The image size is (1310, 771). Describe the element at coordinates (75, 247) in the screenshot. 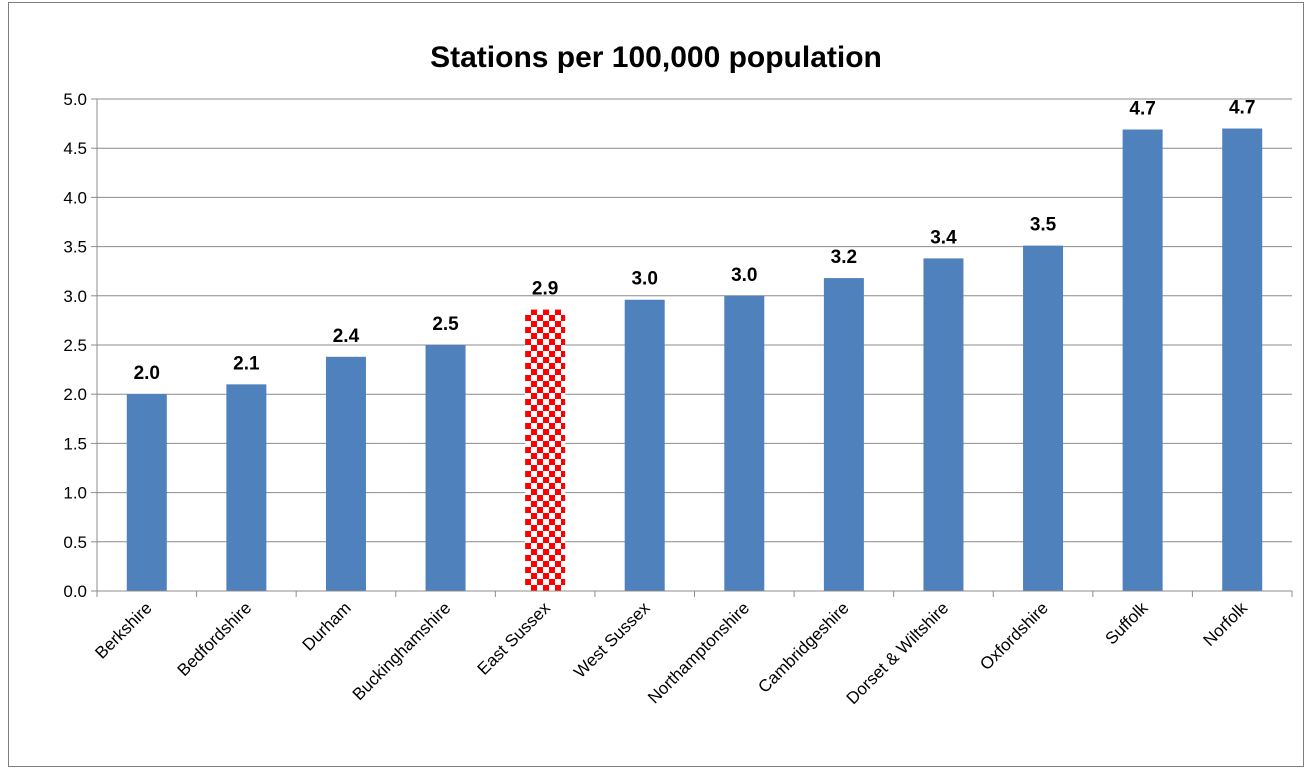

I see `y-tick-label: 3.5` at that location.